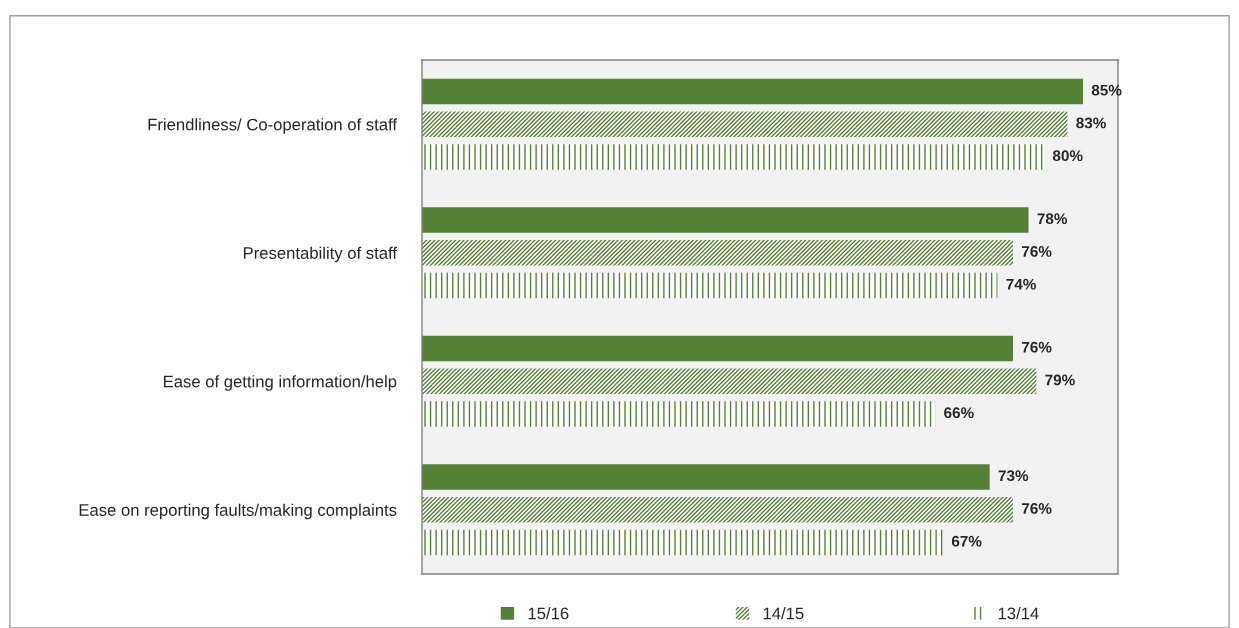 The width and height of the screenshot is (1239, 628). What do you see at coordinates (280, 383) in the screenshot?
I see `y-tick-label: Ease of getting information/help` at bounding box center [280, 383].